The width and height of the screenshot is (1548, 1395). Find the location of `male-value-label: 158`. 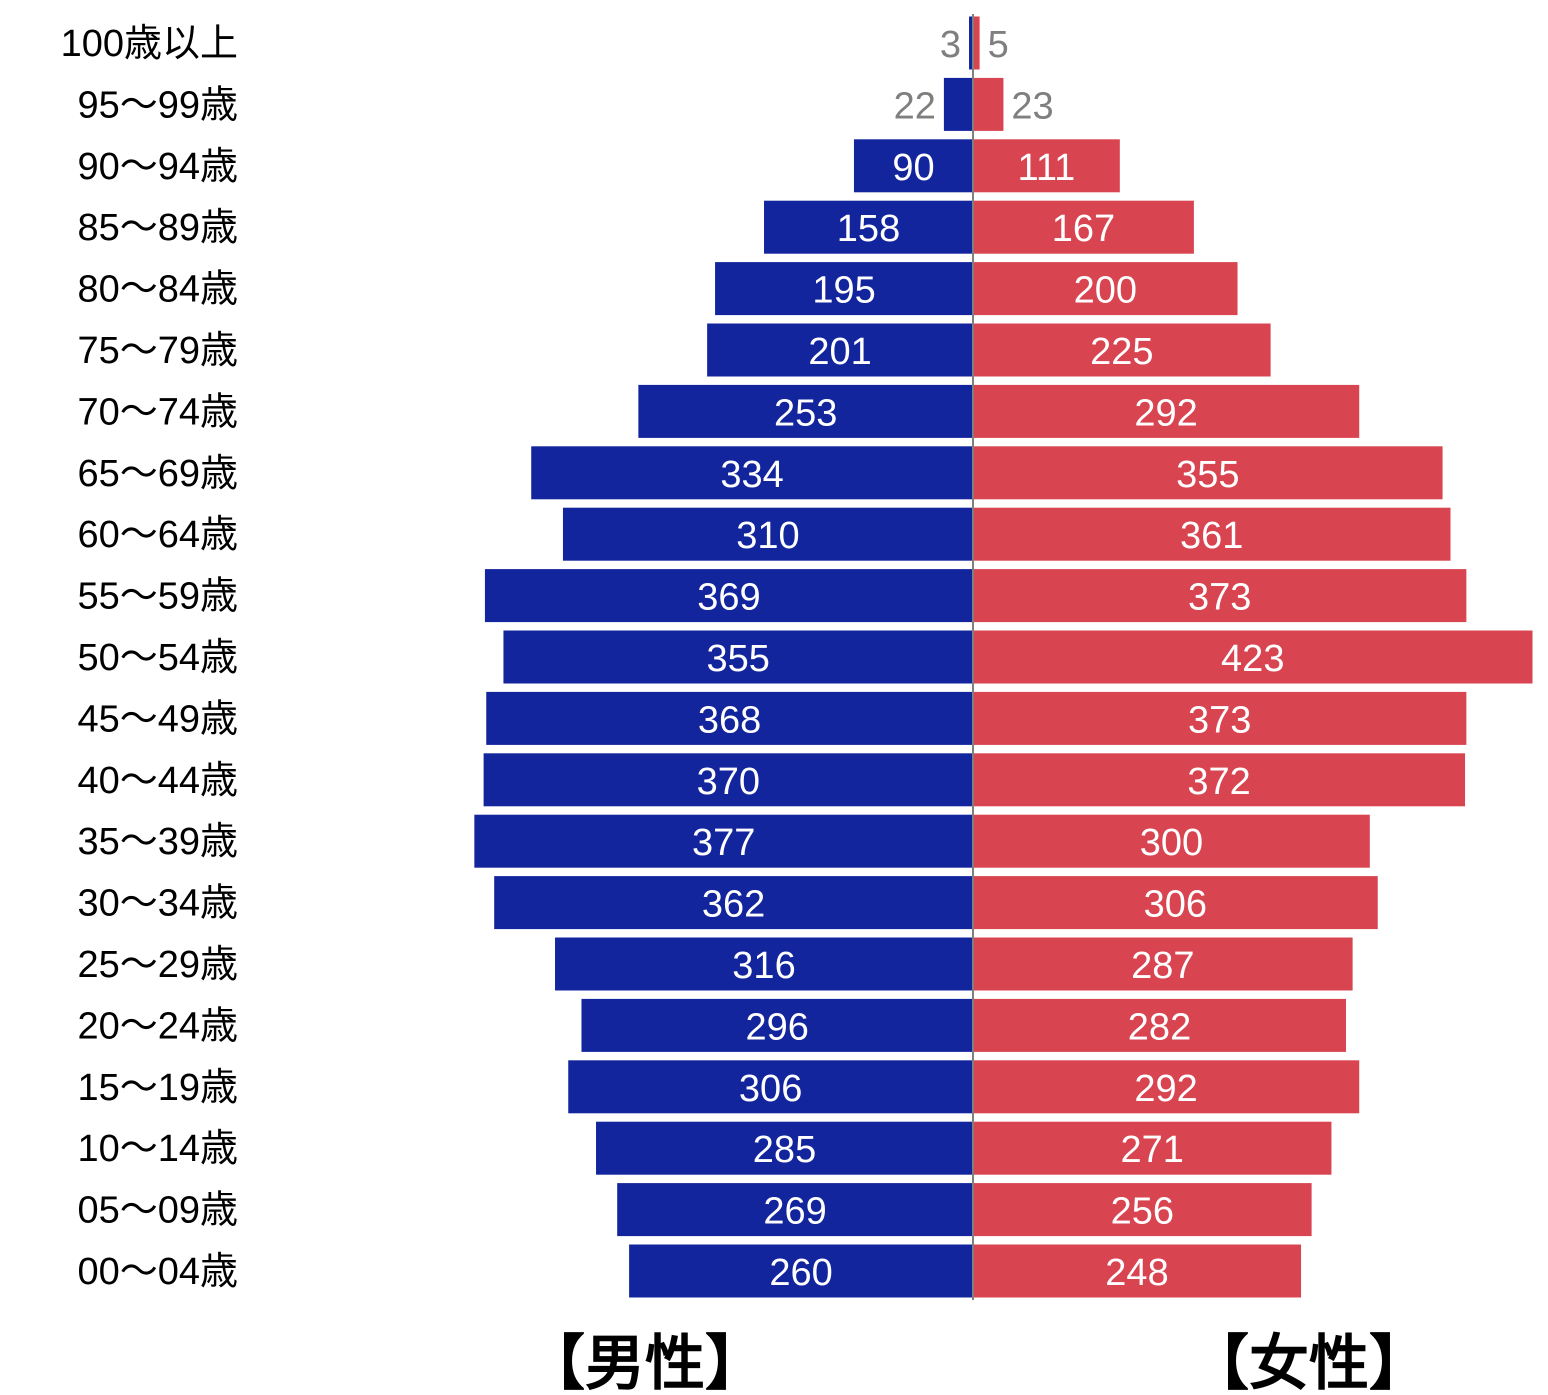

male-value-label: 158 is located at coordinates (868, 229).